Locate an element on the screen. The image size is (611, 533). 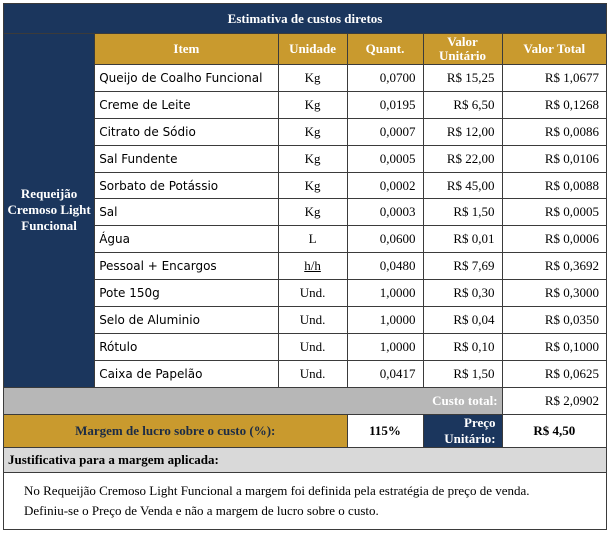
cell-total-value: R$ 0,3692 is located at coordinates (554, 266).